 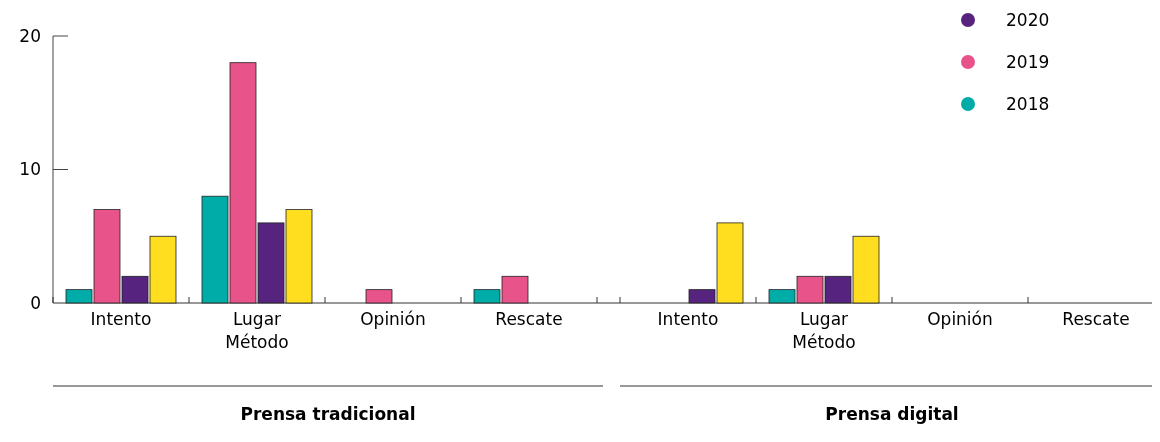 I want to click on legend-label: 2018, so click(x=1028, y=103).